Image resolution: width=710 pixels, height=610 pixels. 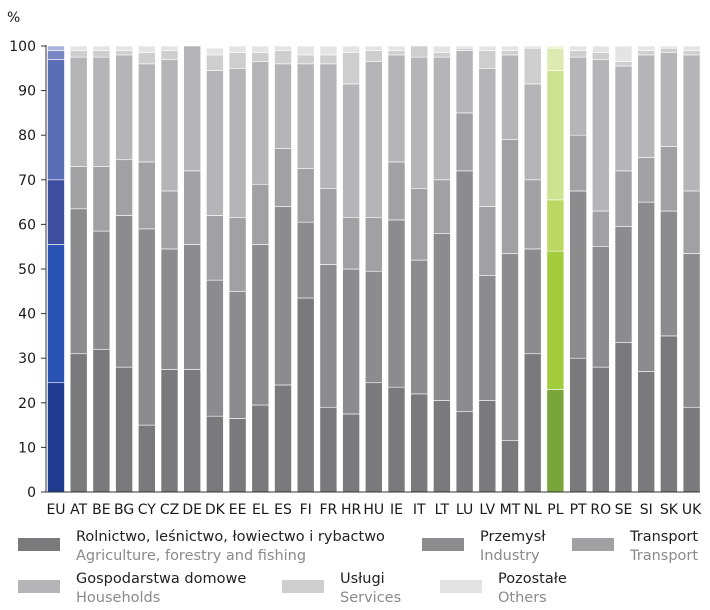 What do you see at coordinates (371, 598) in the screenshot?
I see `legend-label-en: Services` at bounding box center [371, 598].